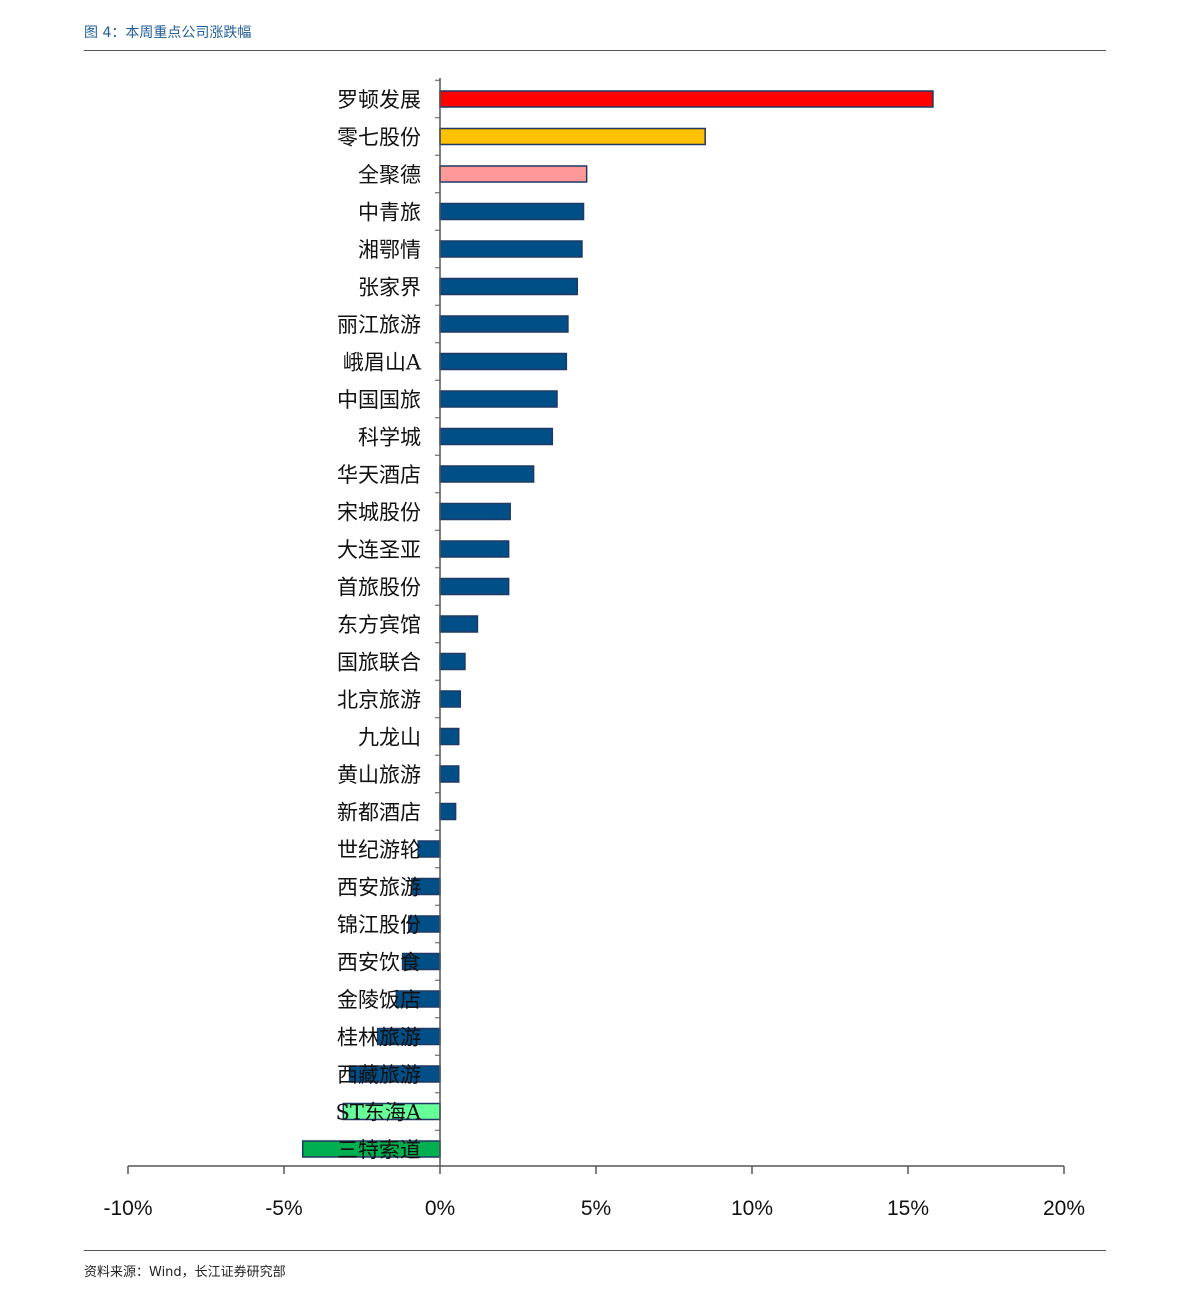 The width and height of the screenshot is (1191, 1297). Describe the element at coordinates (449, 774) in the screenshot. I see `bar-黄山旅游` at that location.